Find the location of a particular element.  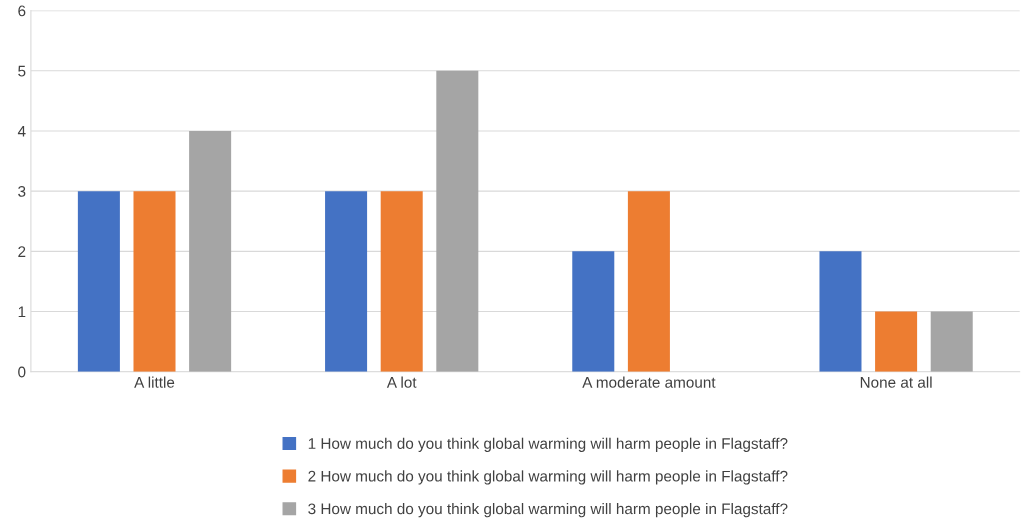

legend-label: 1 How much do you think global warming will harm people in Flagstaff? is located at coordinates (548, 444).